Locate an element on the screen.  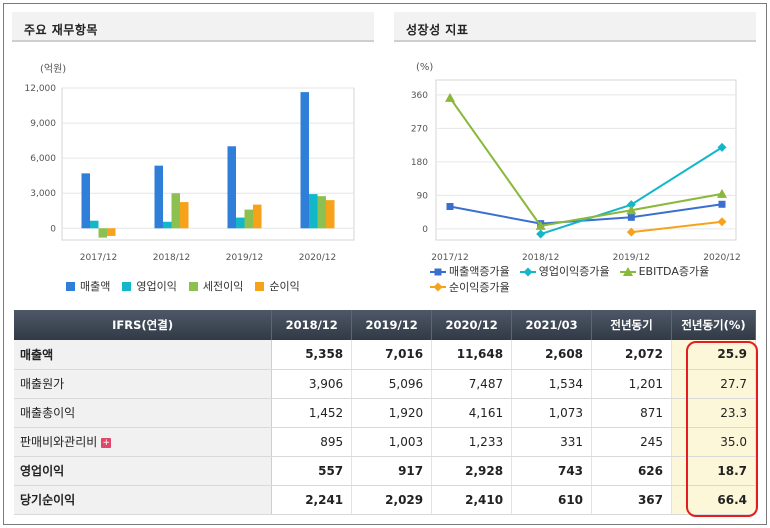
value-cell: 1,073 is located at coordinates (552, 413).